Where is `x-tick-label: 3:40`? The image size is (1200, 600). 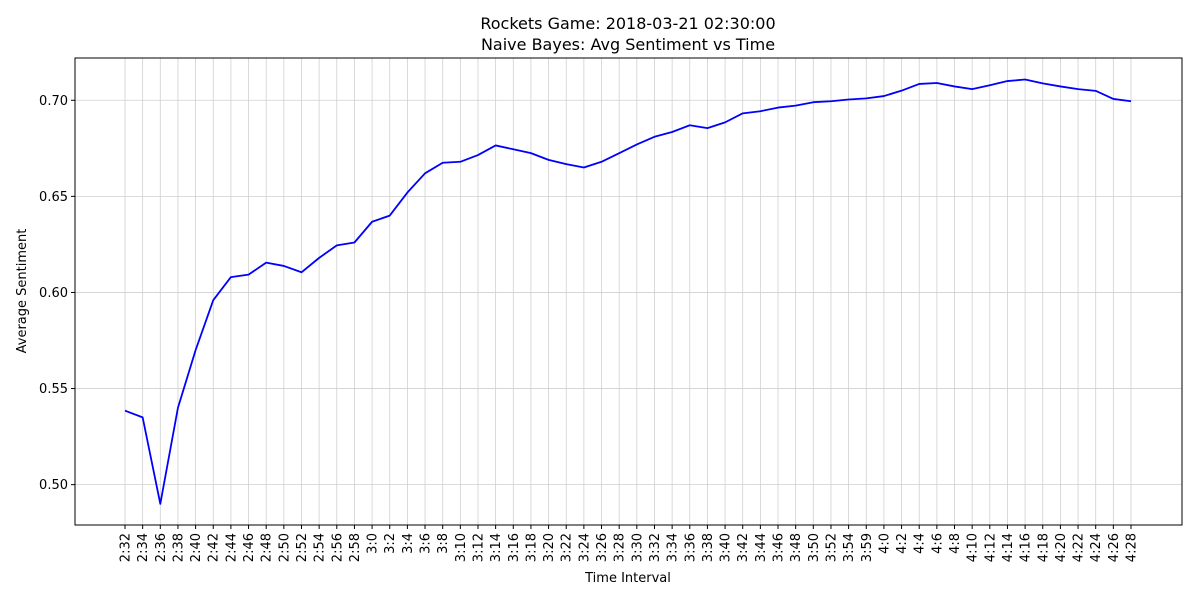 x-tick-label: 3:40 is located at coordinates (726, 547).